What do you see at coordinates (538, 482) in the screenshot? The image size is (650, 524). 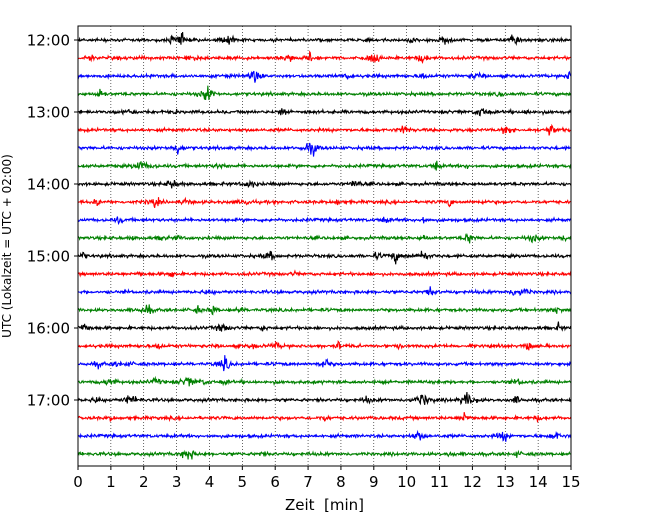 I see `x-tick-label: 14` at bounding box center [538, 482].